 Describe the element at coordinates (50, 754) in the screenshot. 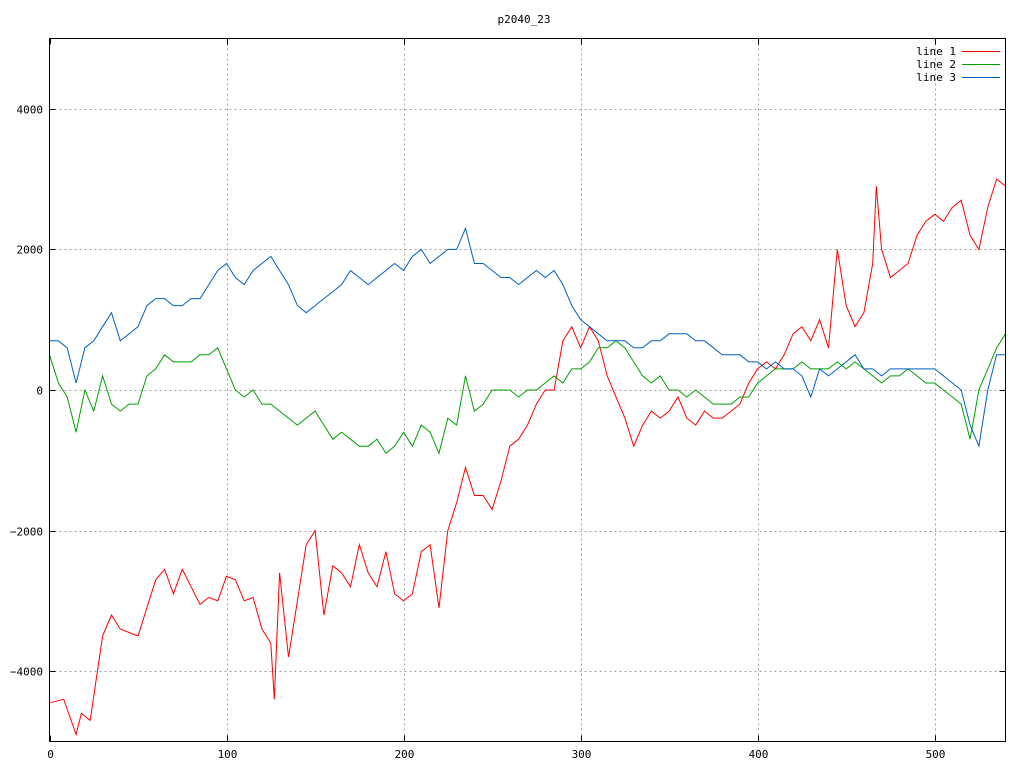

I see `x-tick-label: 0` at that location.